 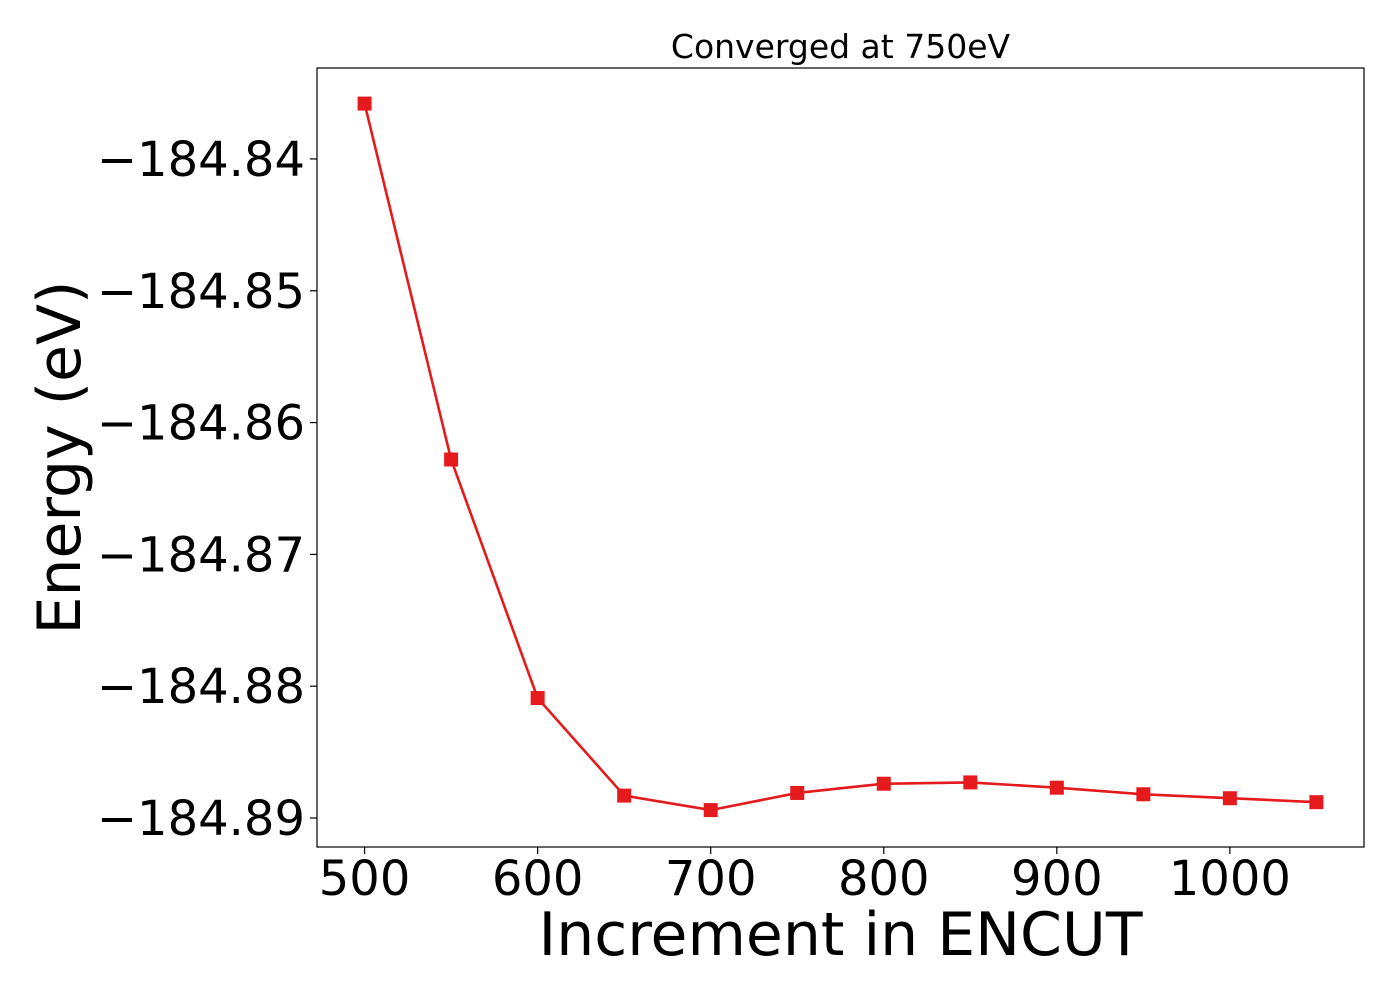 What do you see at coordinates (805, 877) in the screenshot?
I see `x-axis: 500 600 700 800 900 1000` at bounding box center [805, 877].